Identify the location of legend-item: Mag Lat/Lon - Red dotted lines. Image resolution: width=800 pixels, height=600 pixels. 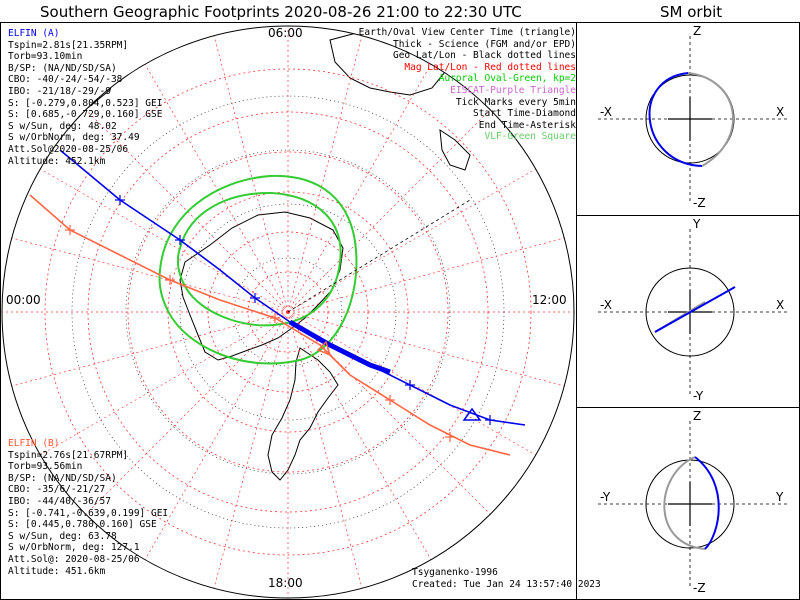
(490, 67).